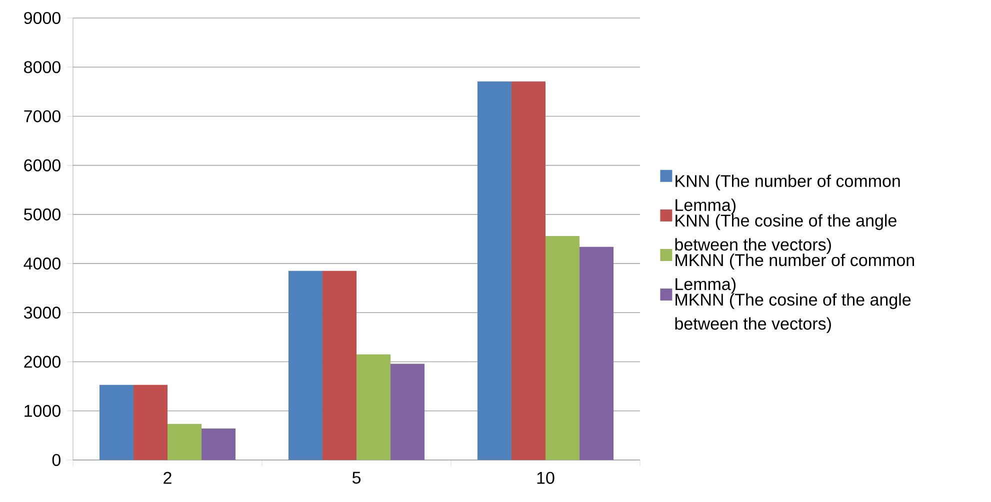 This screenshot has width=991, height=502. Describe the element at coordinates (42, 312) in the screenshot. I see `y-tick-label: 3000` at that location.